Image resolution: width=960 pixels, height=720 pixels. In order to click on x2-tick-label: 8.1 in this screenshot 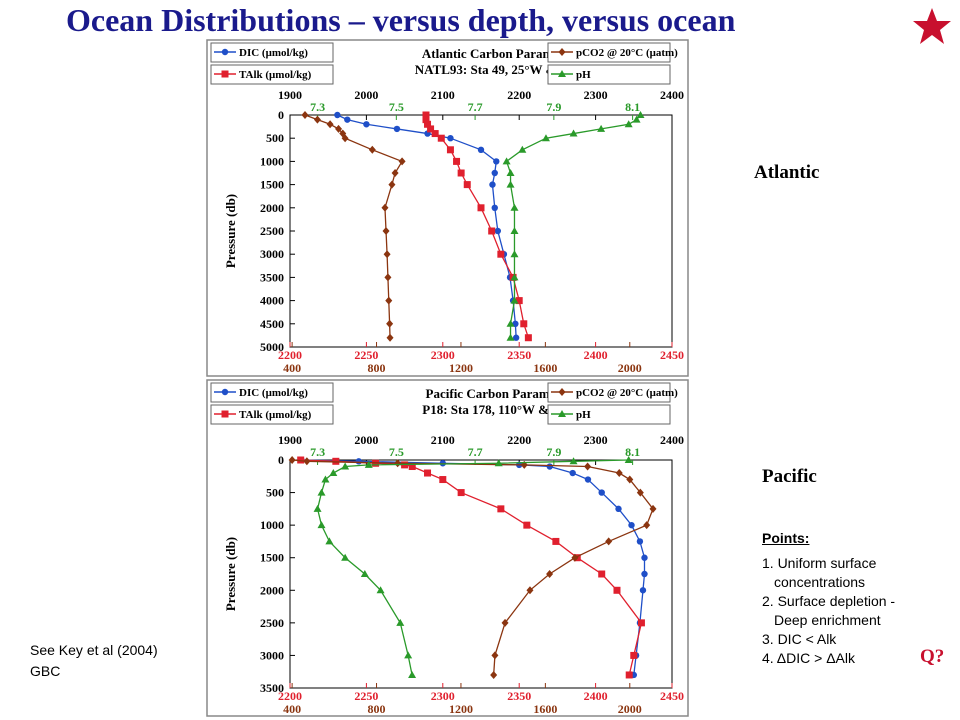, I will do `click(632, 452)`.